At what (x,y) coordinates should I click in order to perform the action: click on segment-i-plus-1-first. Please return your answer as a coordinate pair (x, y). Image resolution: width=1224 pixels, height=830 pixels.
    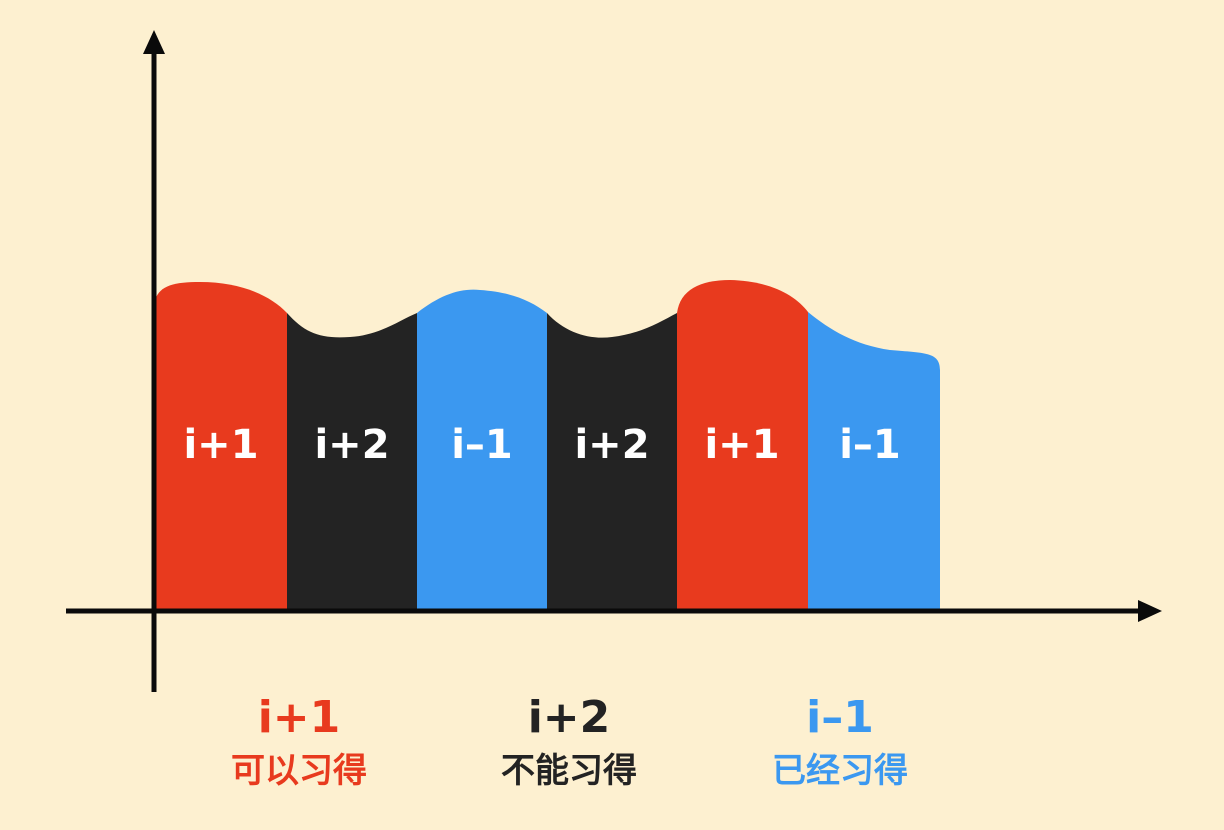
    Looking at the image, I should click on (221, 446).